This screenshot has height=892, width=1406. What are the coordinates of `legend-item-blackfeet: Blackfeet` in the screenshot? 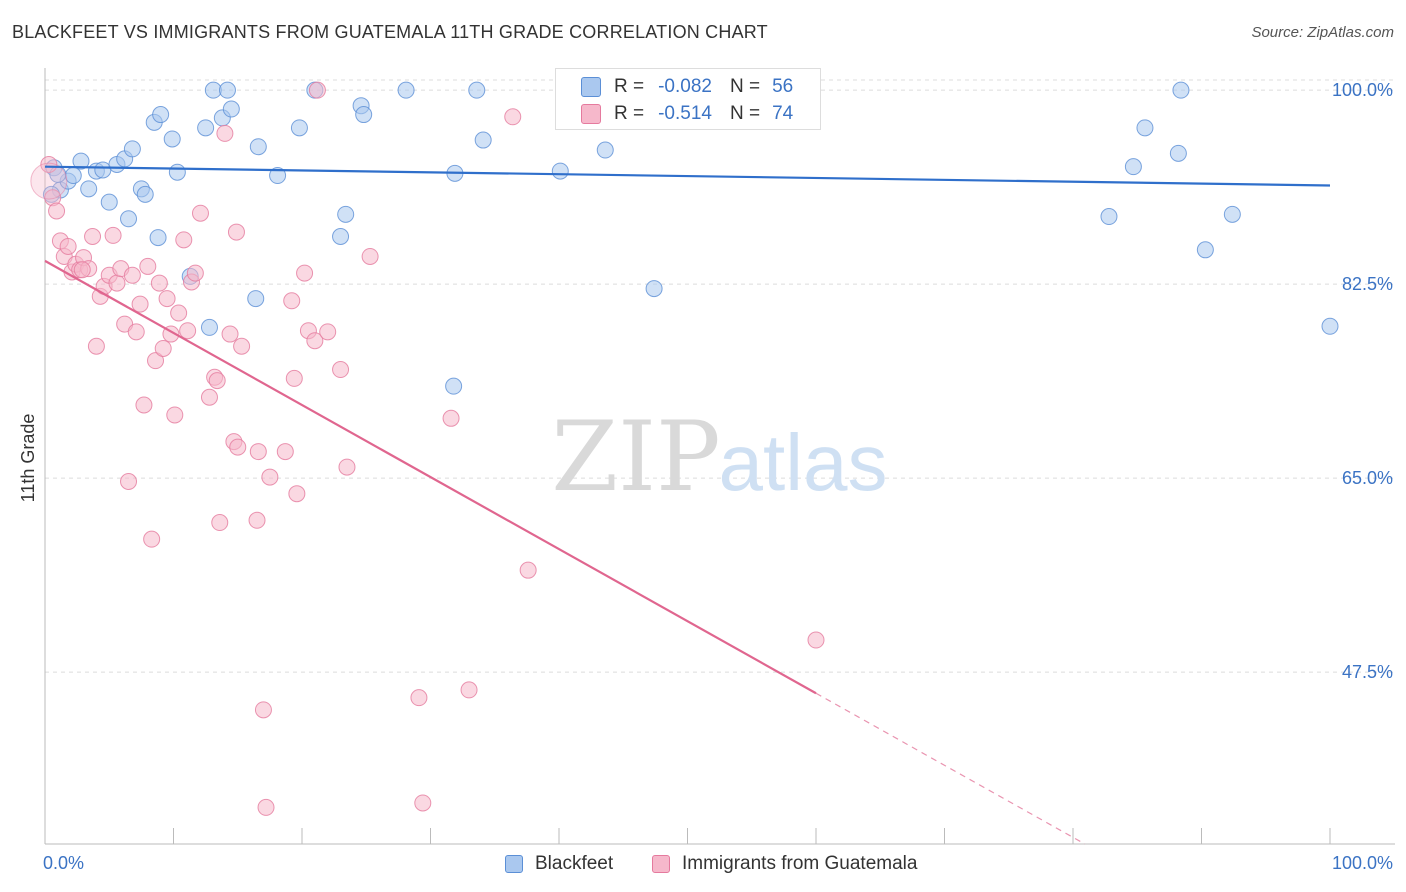 It's located at (559, 864).